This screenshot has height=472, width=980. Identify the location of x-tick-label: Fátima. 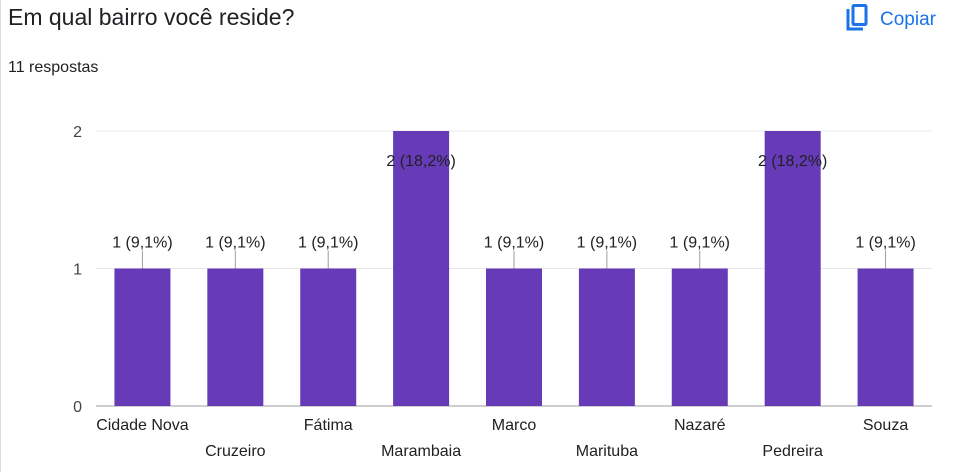
(328, 425).